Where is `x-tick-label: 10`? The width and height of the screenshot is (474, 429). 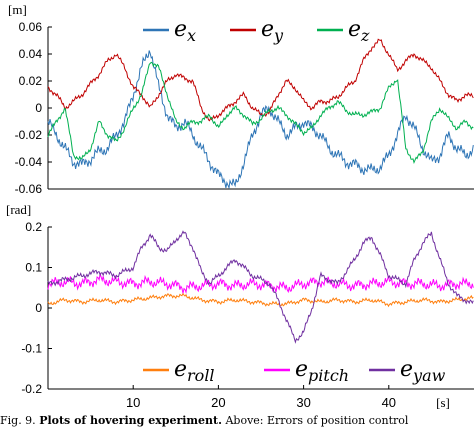 x-tick-label: 10 is located at coordinates (133, 402).